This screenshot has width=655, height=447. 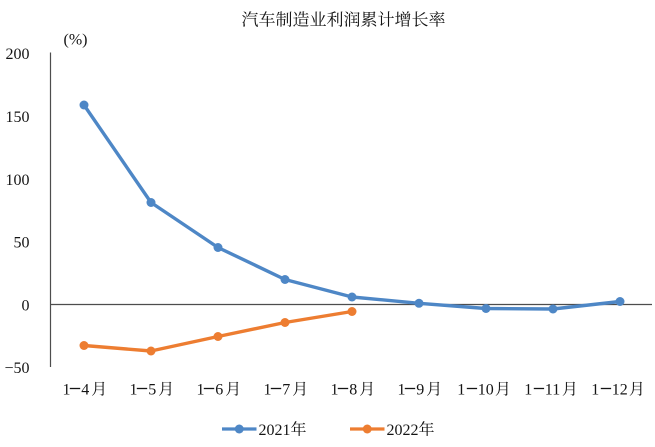 I want to click on svg-text: 200, so click(x=18, y=54).